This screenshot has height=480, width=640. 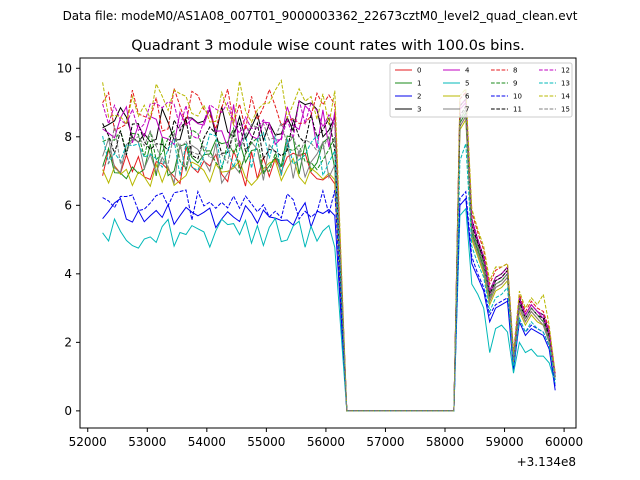 What do you see at coordinates (88, 442) in the screenshot?
I see `x-tick-label: 52000` at bounding box center [88, 442].